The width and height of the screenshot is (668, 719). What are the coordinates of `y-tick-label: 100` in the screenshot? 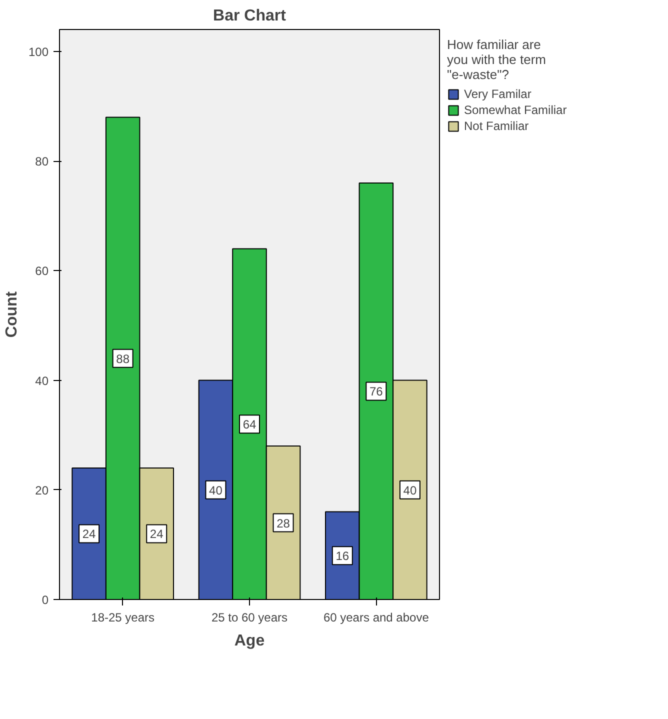 It's located at (38, 51).